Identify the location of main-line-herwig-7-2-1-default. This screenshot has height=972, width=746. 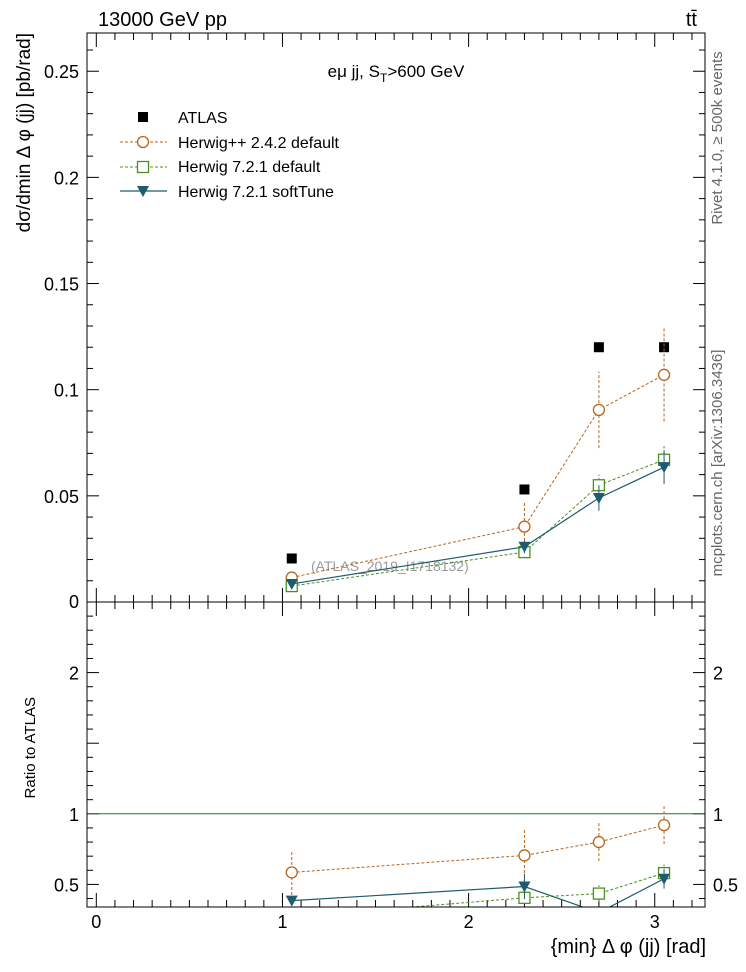
(478, 523).